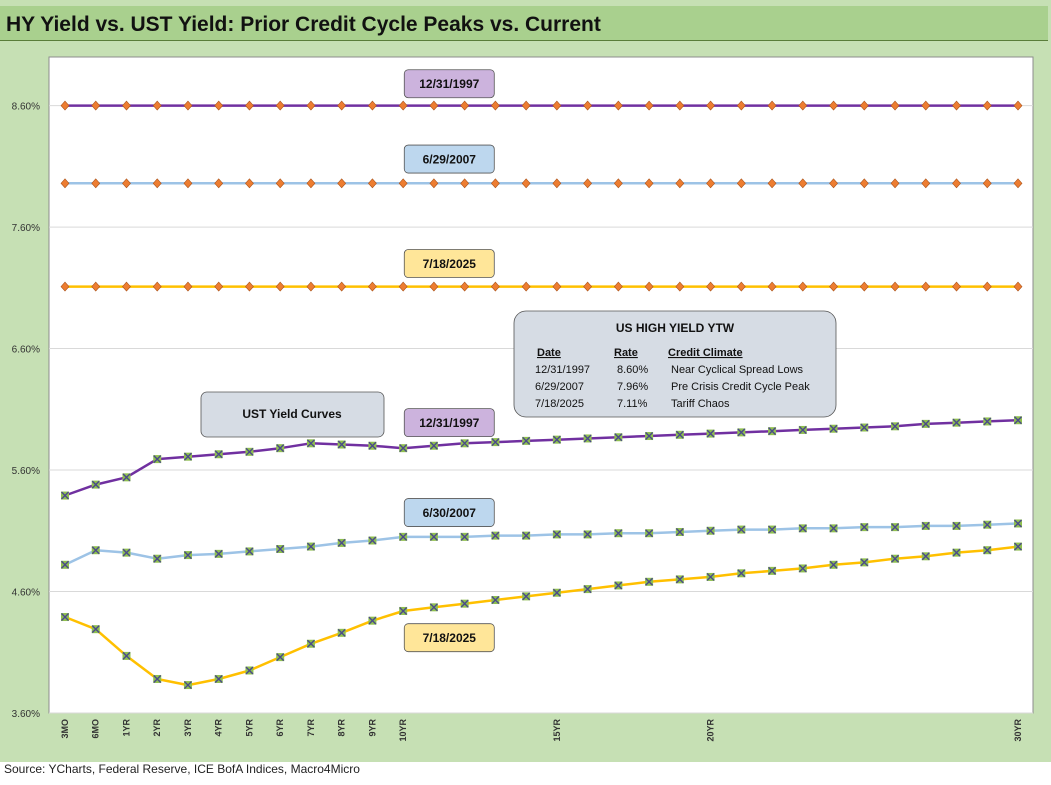  What do you see at coordinates (675, 328) in the screenshot?
I see `ytw-title: US HIGH YIELD YTW` at bounding box center [675, 328].